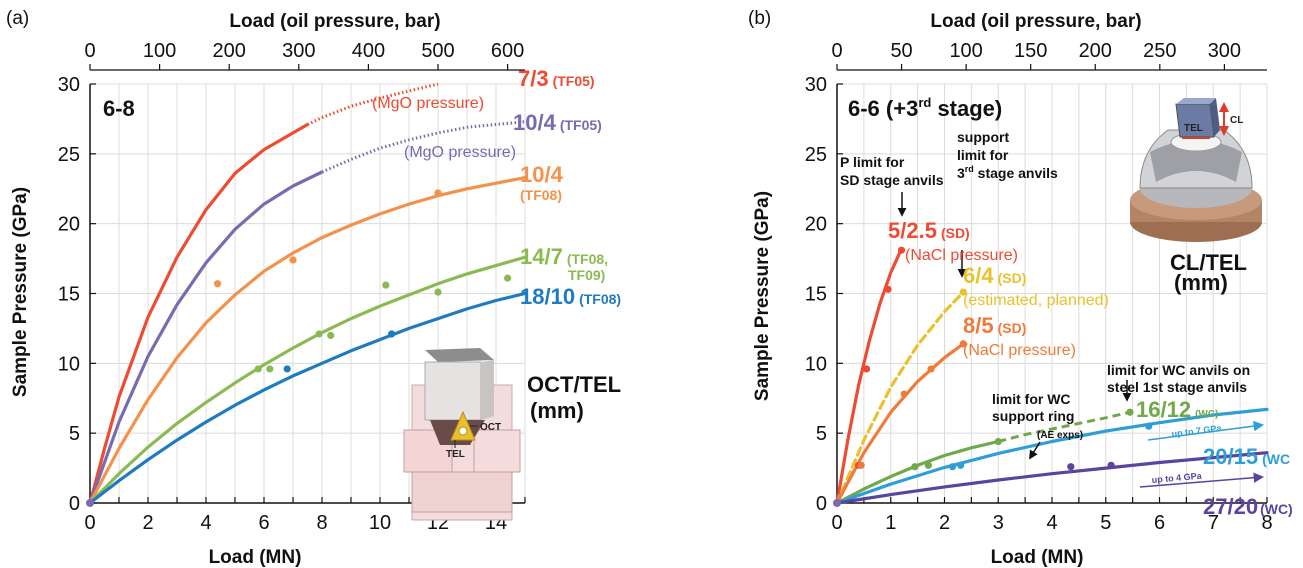 The width and height of the screenshot is (1303, 568). What do you see at coordinates (1033, 416) in the screenshot?
I see `callout-wc-ring-2: support ring` at bounding box center [1033, 416].